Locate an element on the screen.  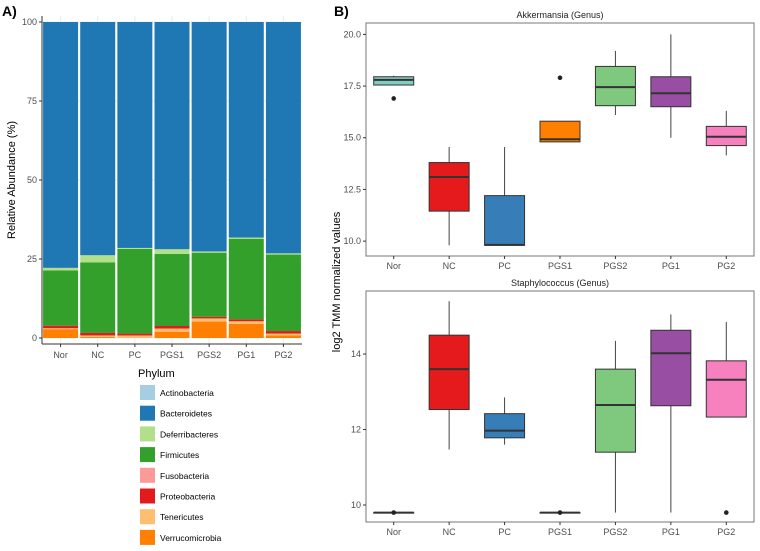
panel-label-a: A) is located at coordinates (9, 11).